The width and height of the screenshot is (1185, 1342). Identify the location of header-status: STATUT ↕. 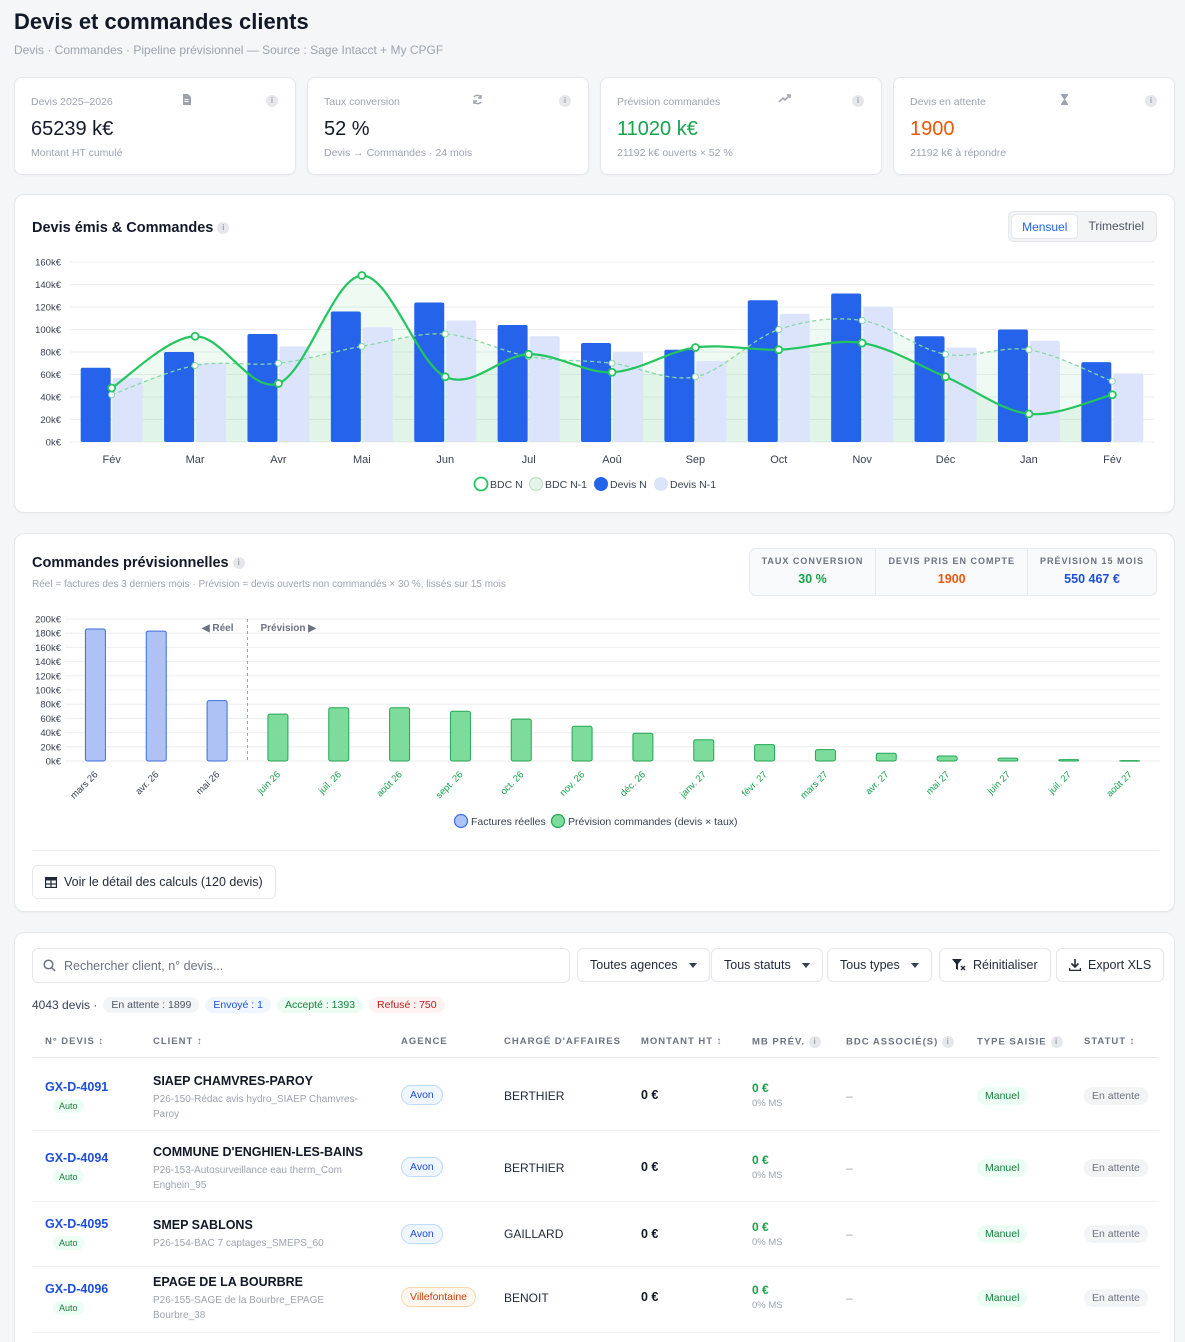
(1110, 1041).